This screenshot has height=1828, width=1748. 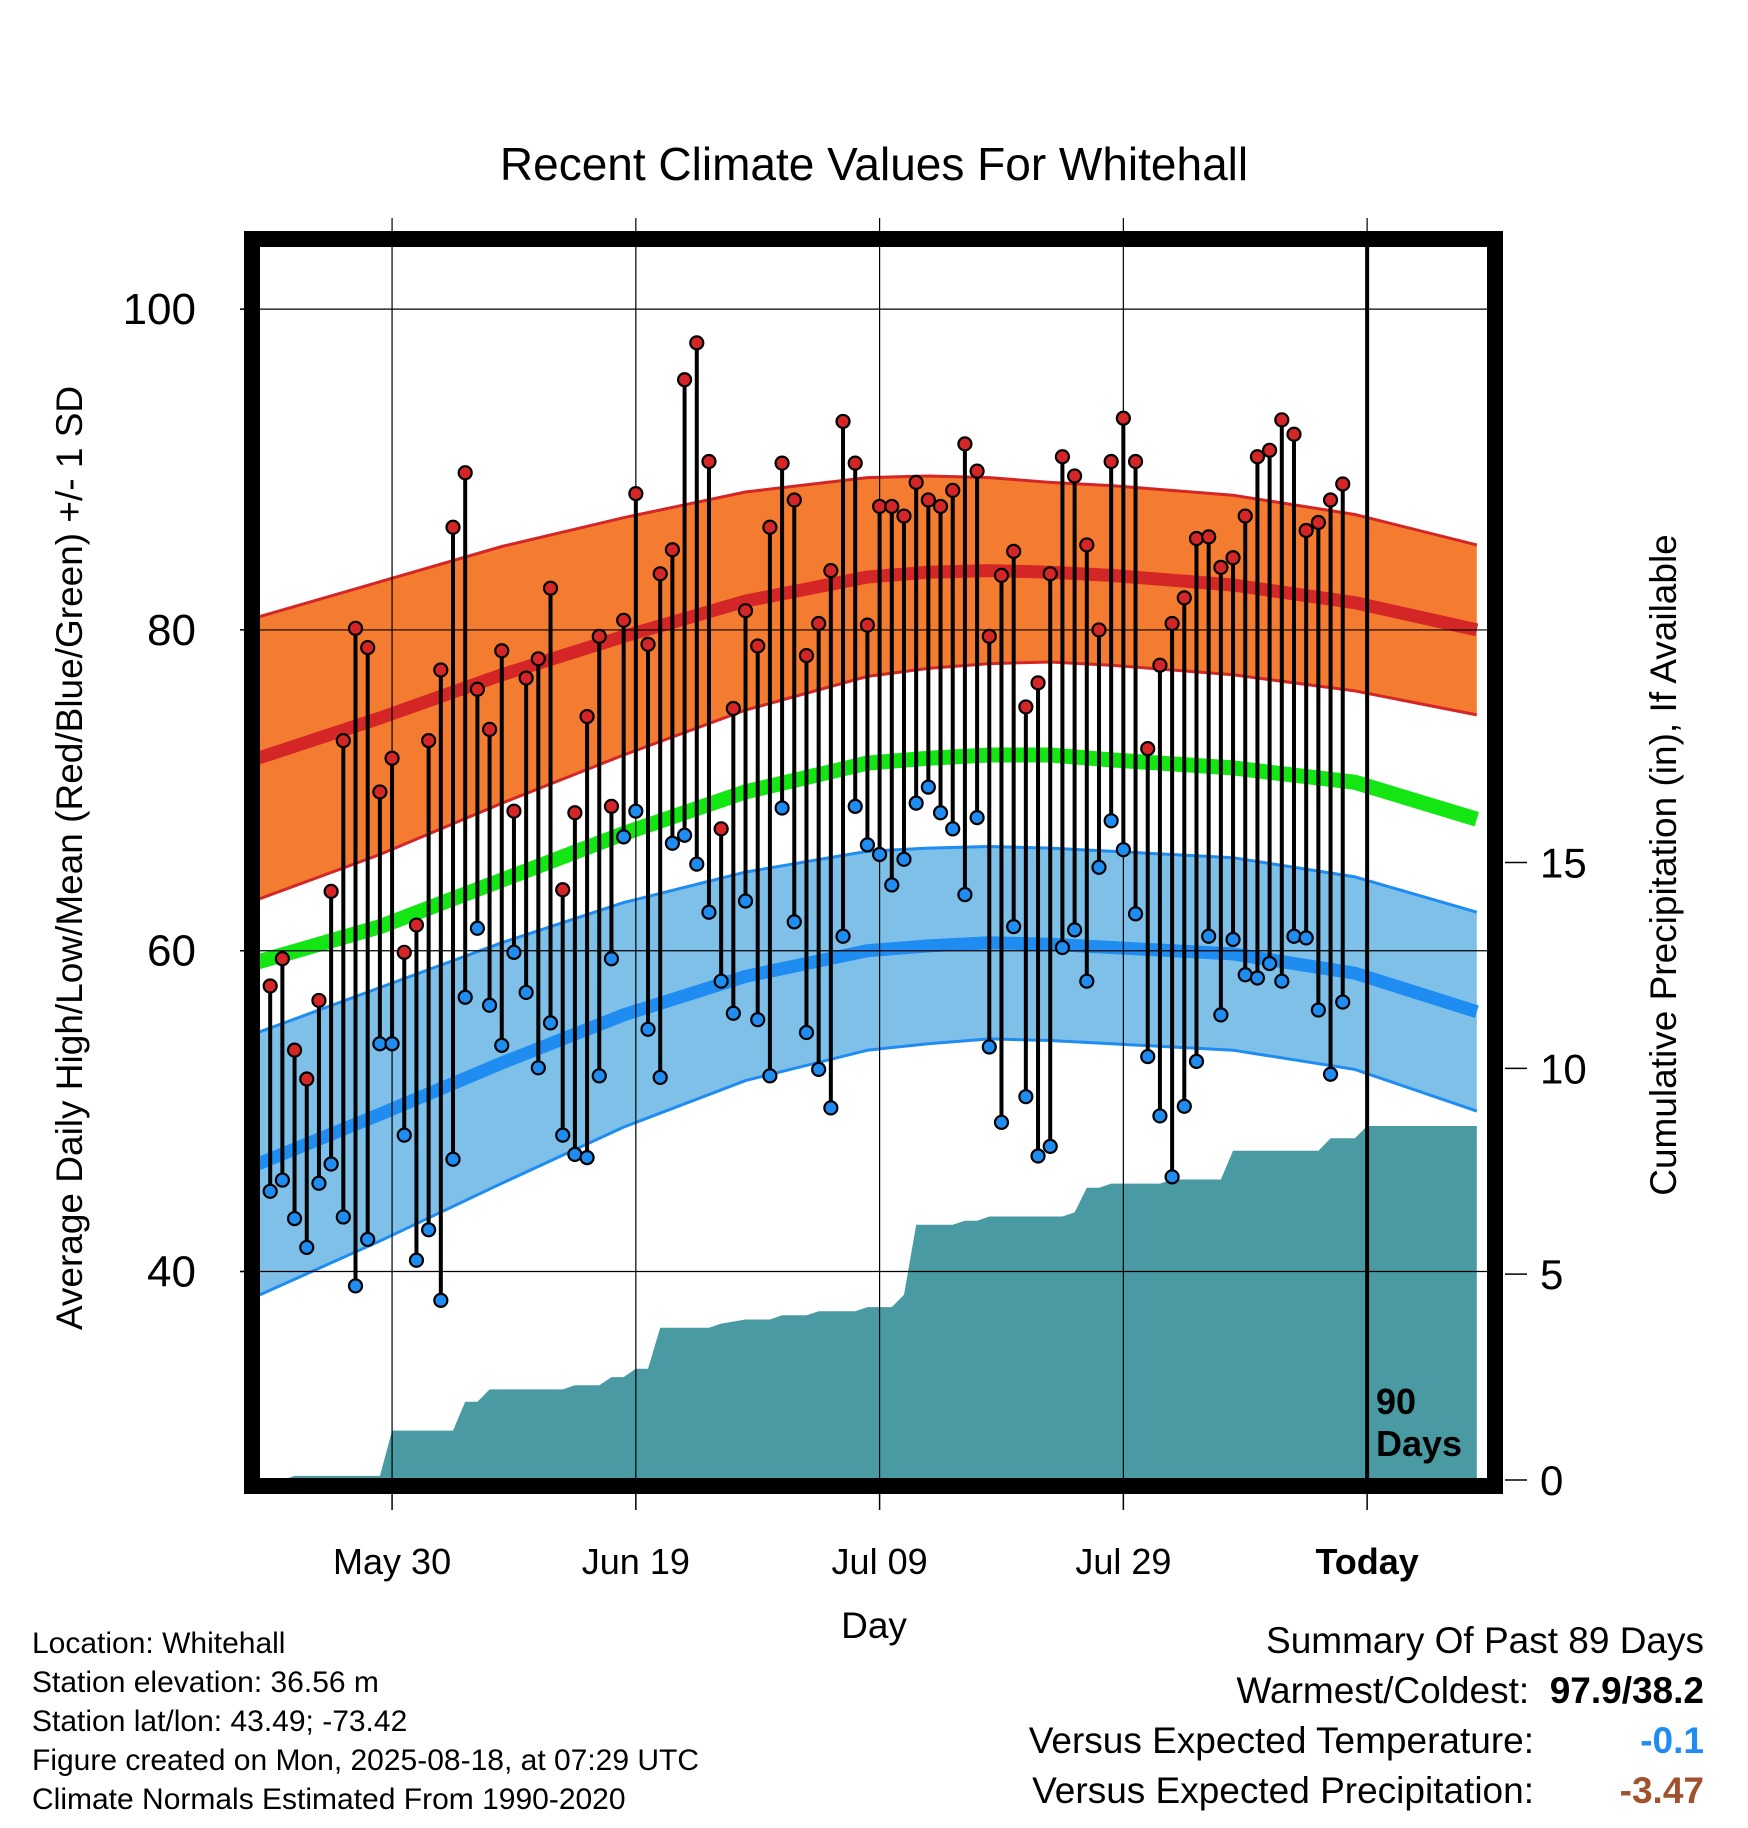 What do you see at coordinates (874, 1625) in the screenshot?
I see `x-axis-label: Day` at bounding box center [874, 1625].